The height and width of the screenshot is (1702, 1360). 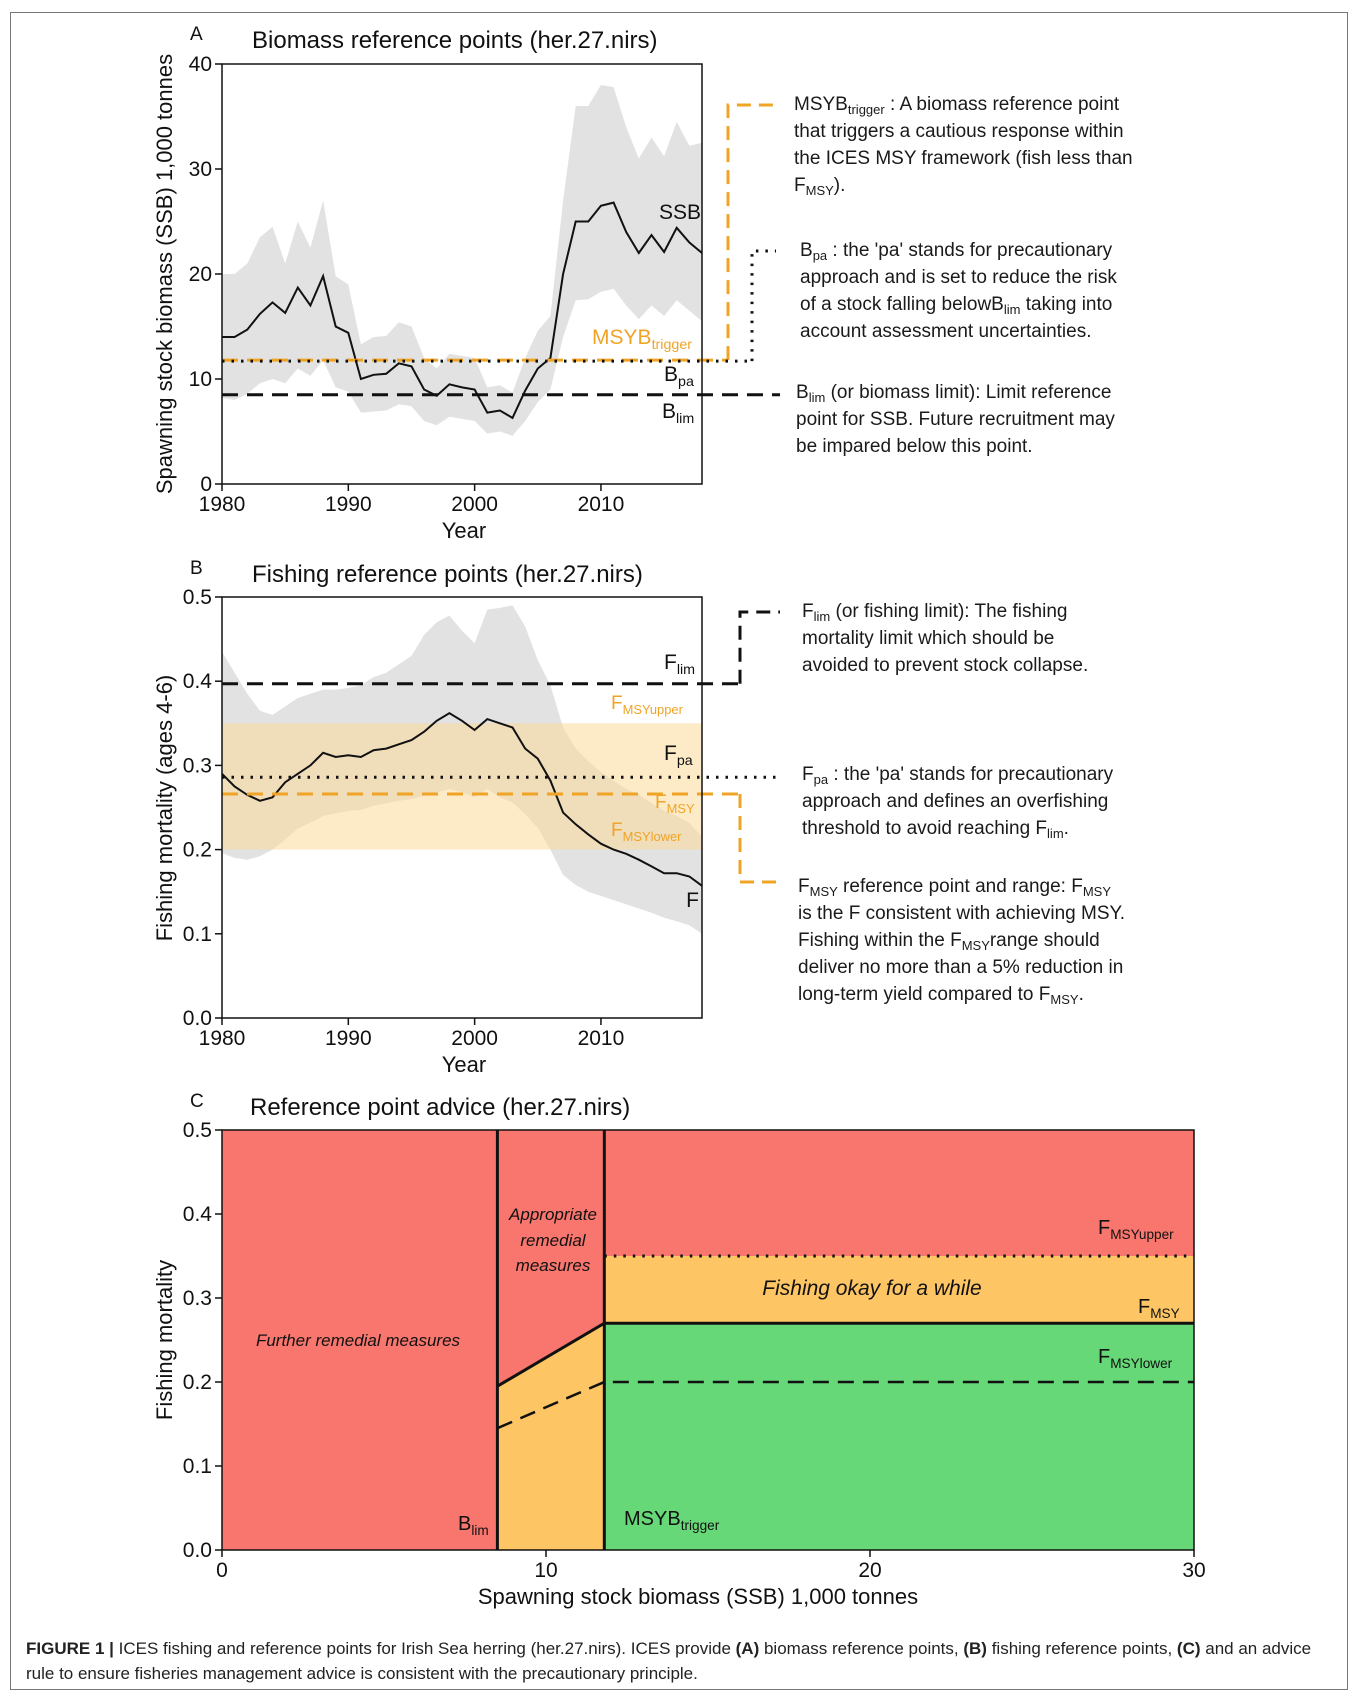 I want to click on a-ytick-label-2: 20, so click(x=200, y=274).